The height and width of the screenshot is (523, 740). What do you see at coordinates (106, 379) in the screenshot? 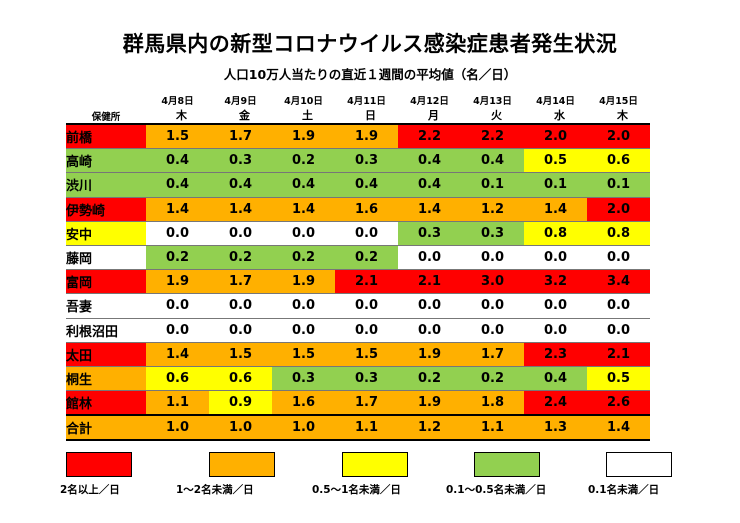
I see `office-name: 桐生` at bounding box center [106, 379].